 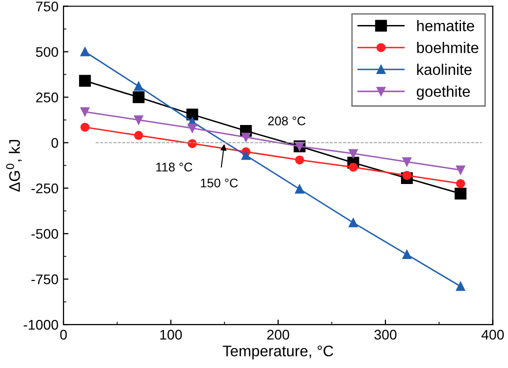 What do you see at coordinates (41, 325) in the screenshot?
I see `y-tick-label: -1000` at bounding box center [41, 325].